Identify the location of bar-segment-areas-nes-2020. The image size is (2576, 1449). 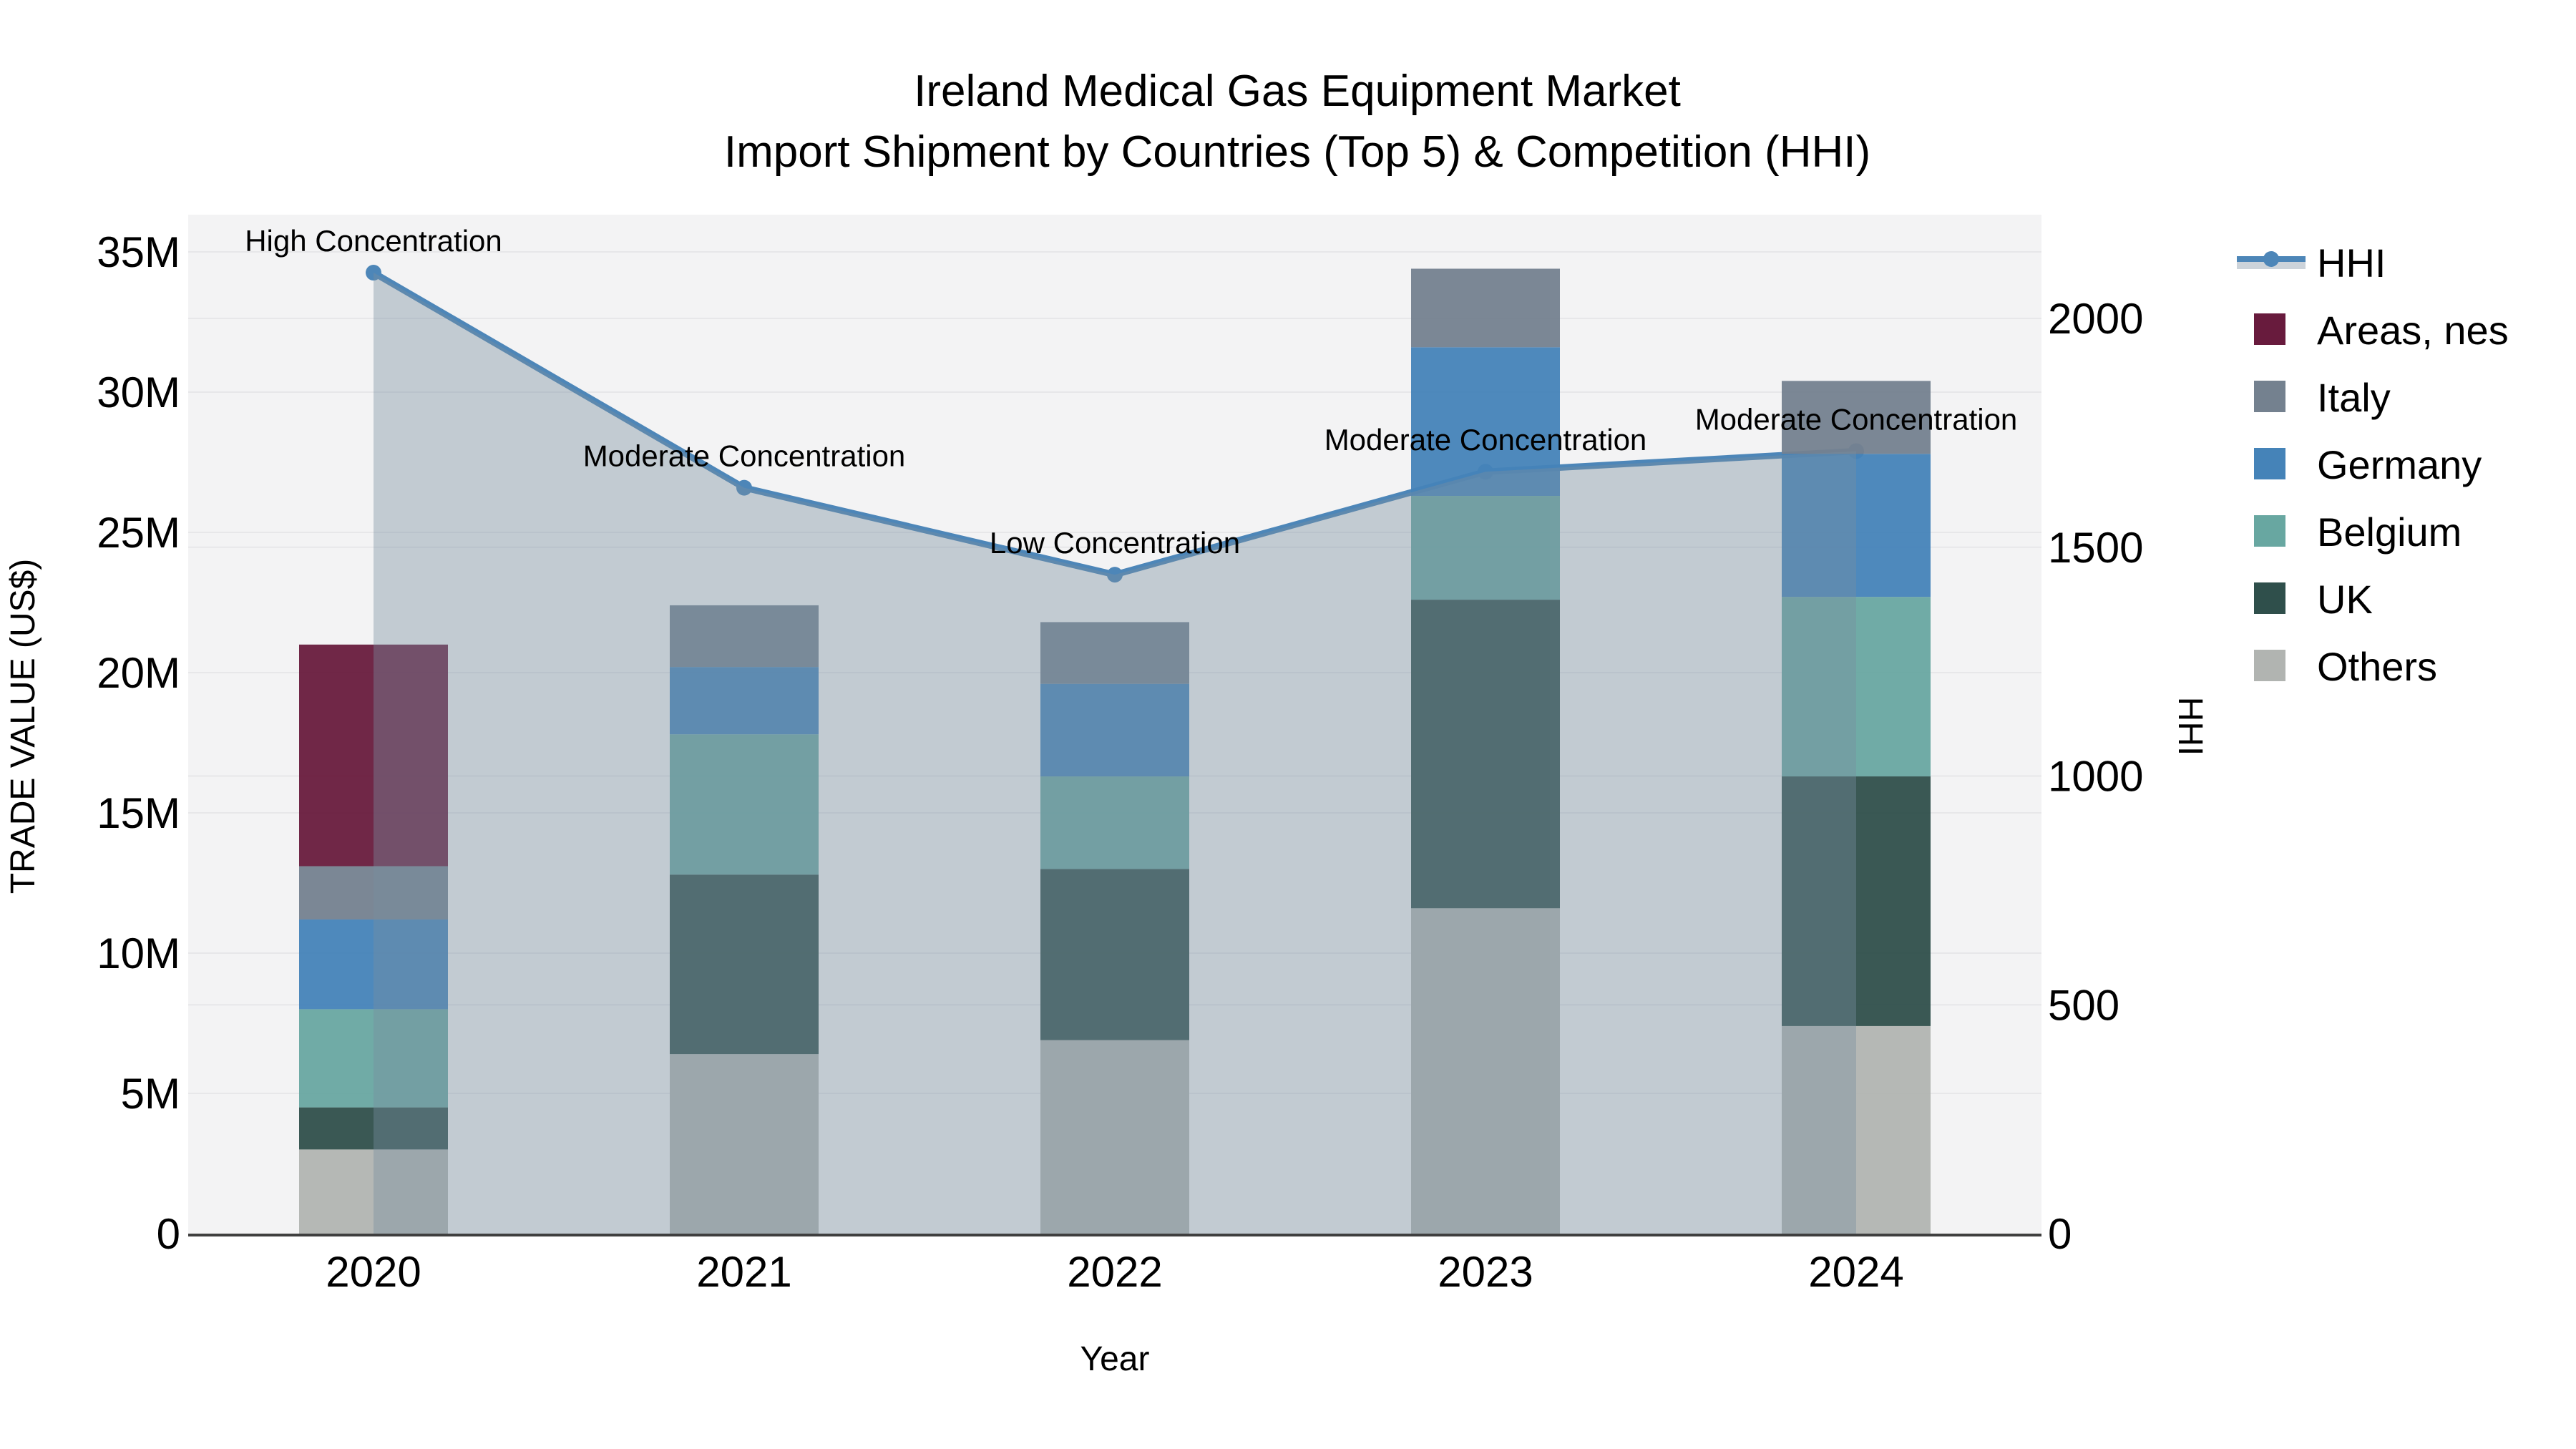
(373, 755).